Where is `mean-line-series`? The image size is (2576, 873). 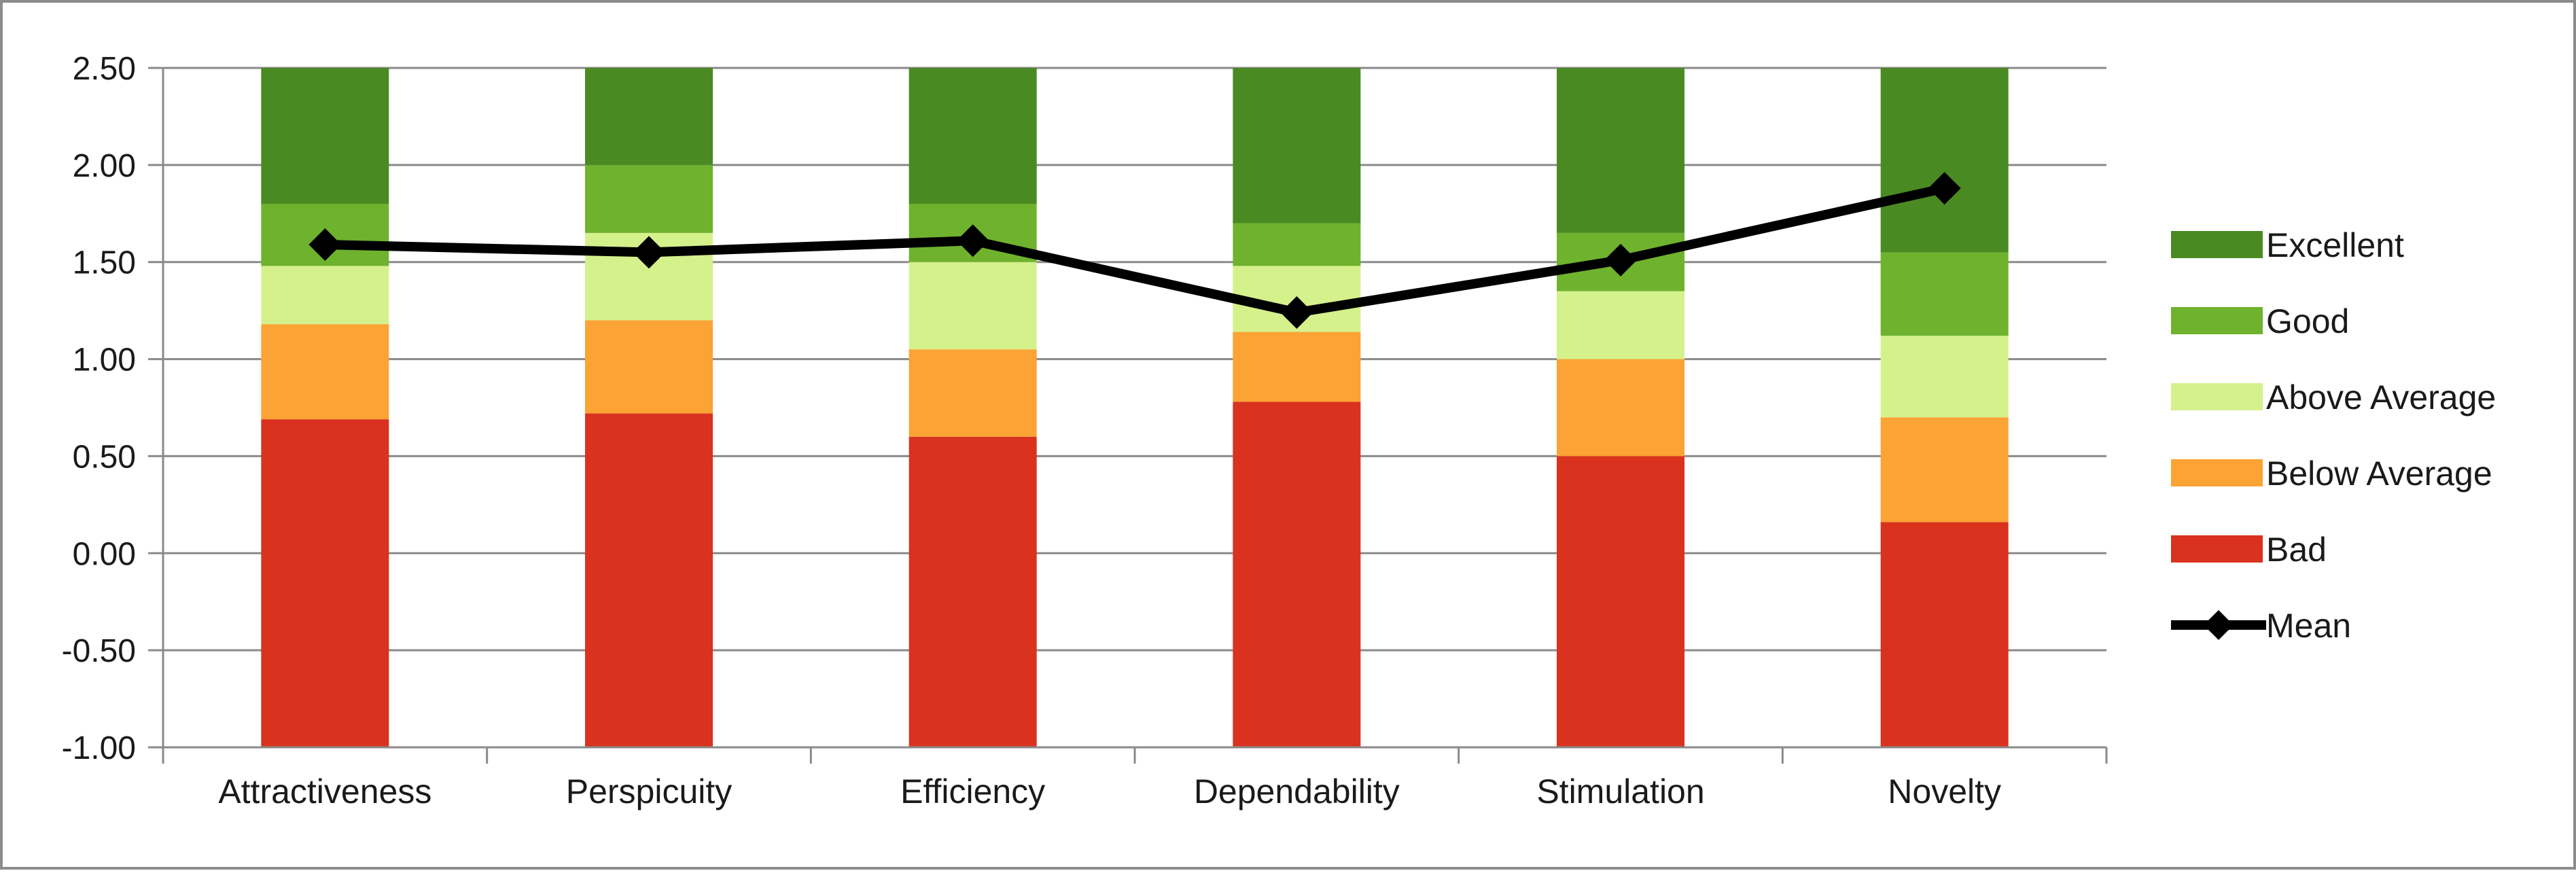
mean-line-series is located at coordinates (1134, 250).